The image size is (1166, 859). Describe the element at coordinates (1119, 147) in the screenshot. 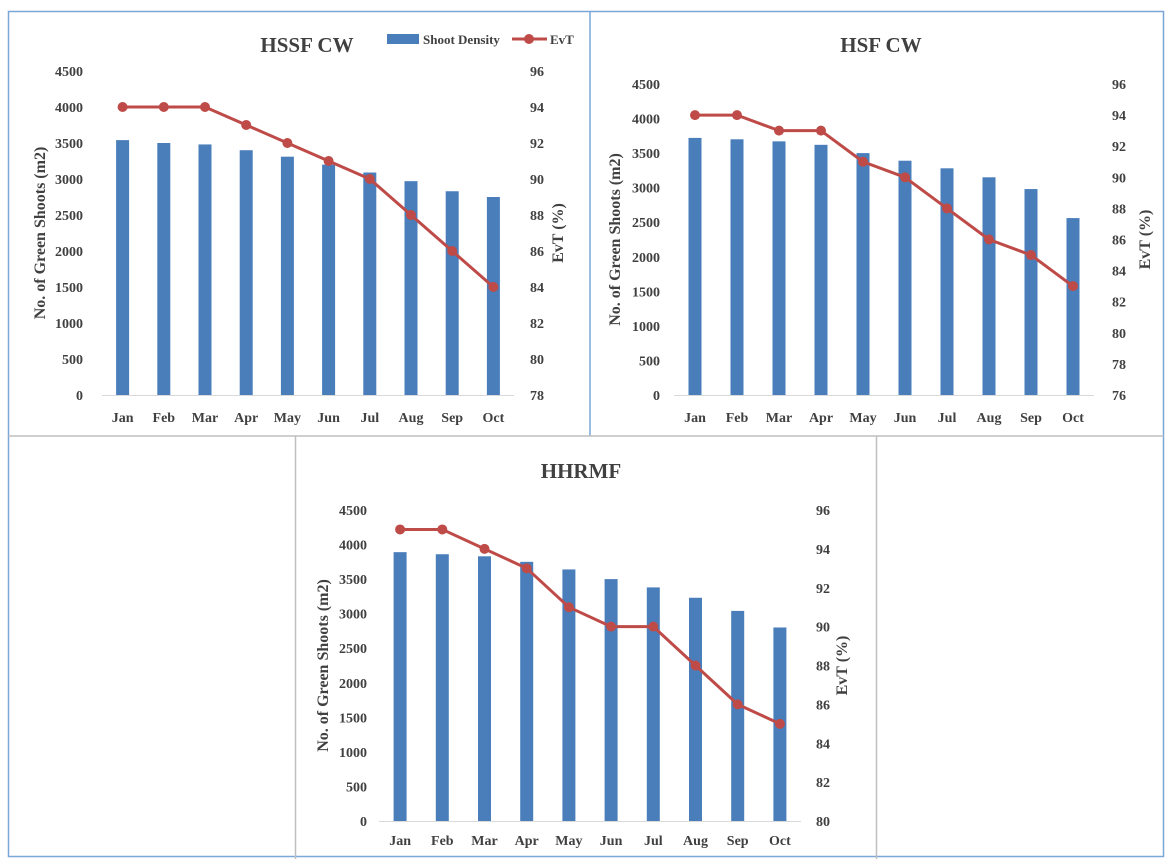

I see `y2-tick-label: 92` at that location.